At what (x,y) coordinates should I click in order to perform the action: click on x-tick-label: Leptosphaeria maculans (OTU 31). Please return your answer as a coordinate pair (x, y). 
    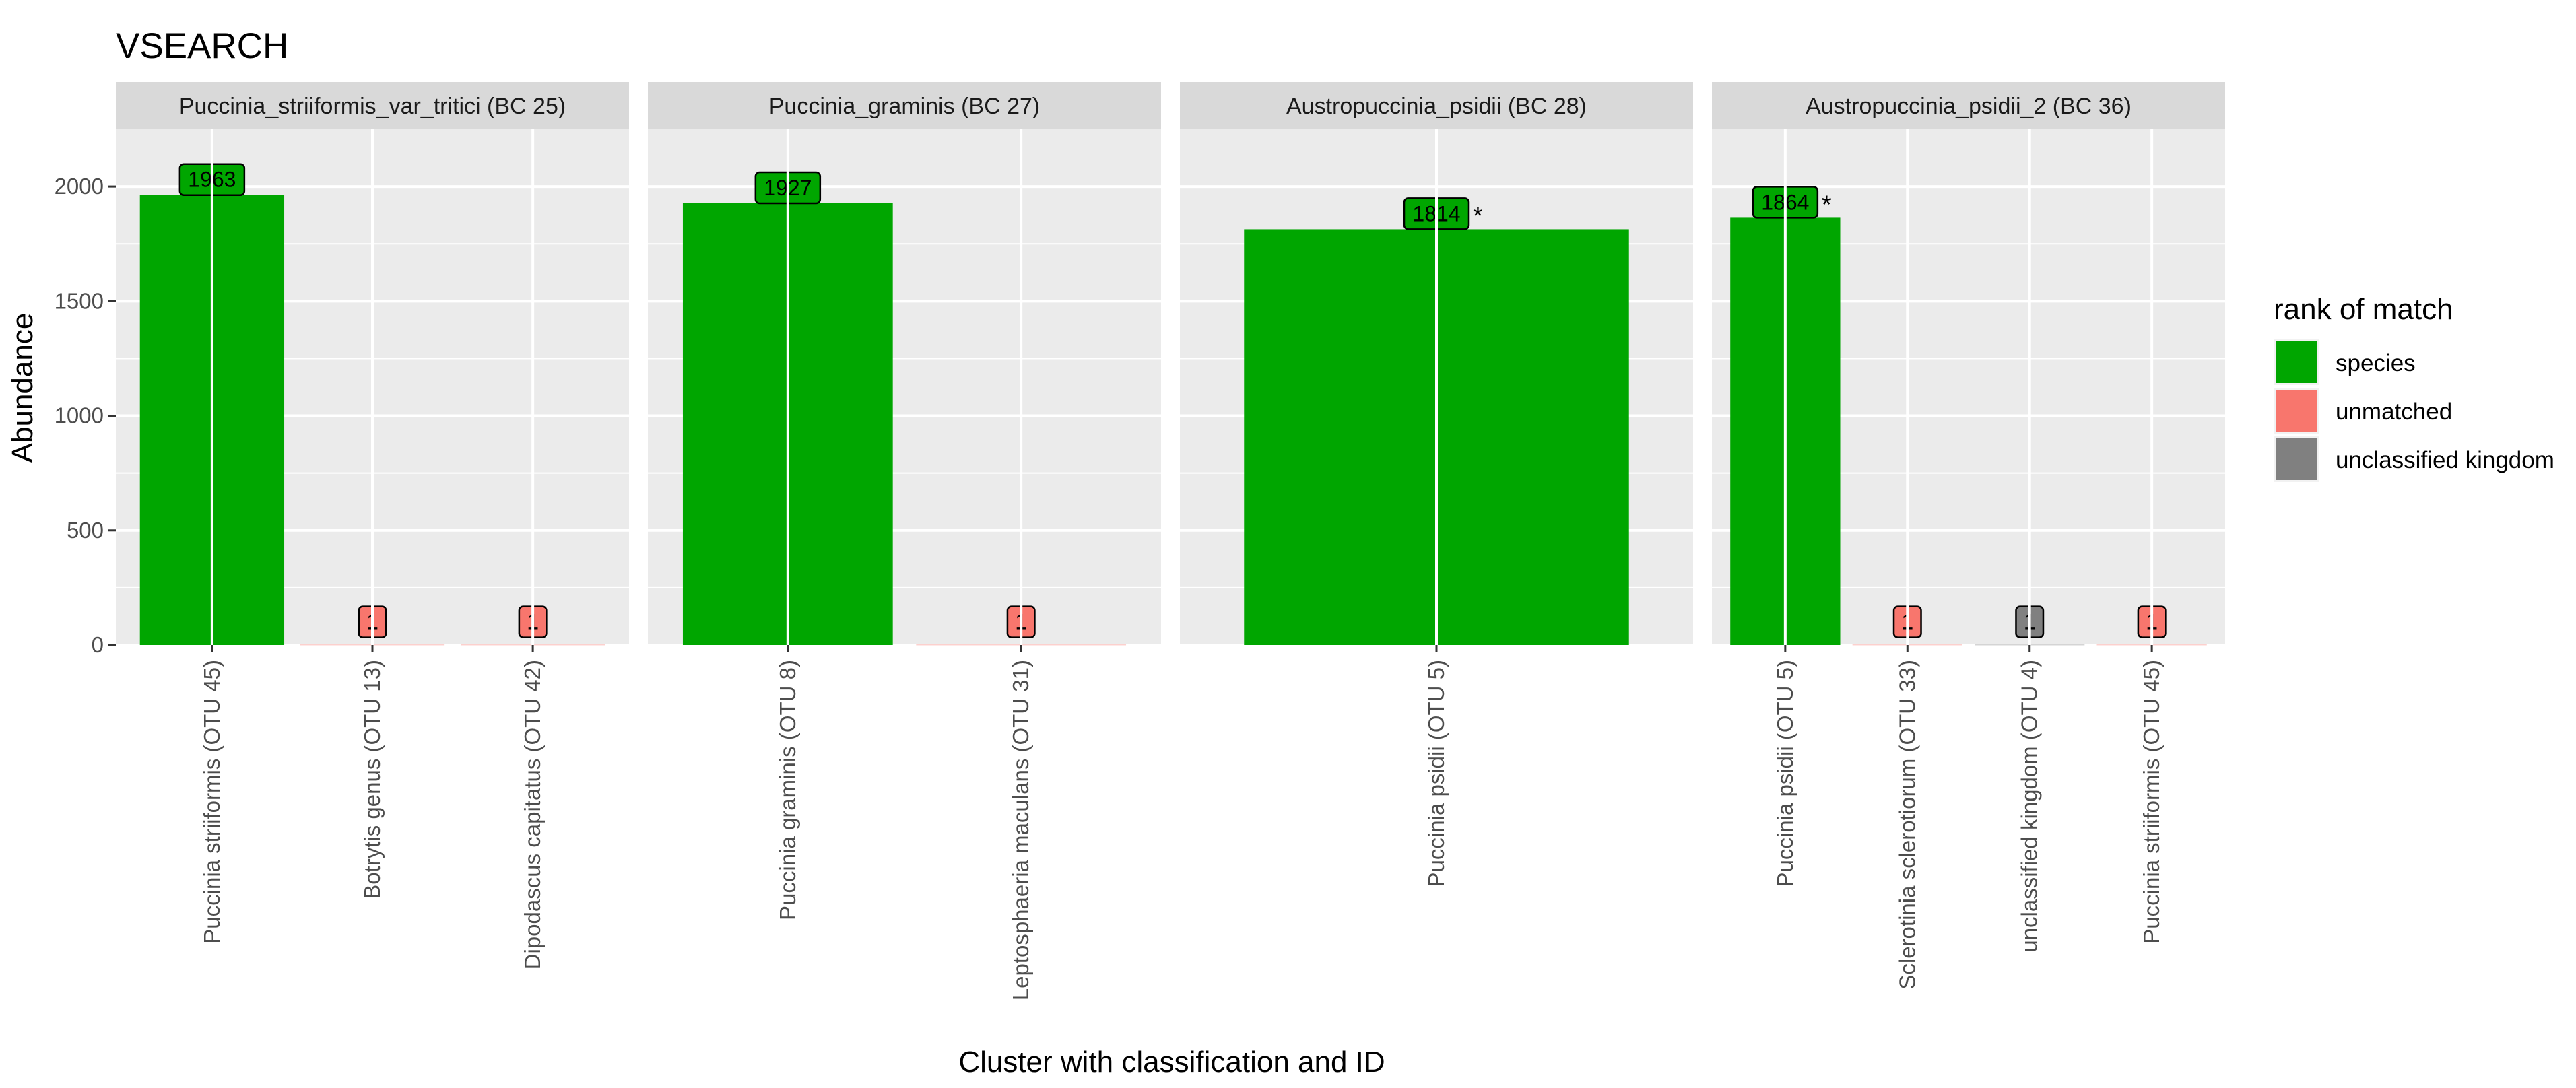
    Looking at the image, I should click on (1020, 830).